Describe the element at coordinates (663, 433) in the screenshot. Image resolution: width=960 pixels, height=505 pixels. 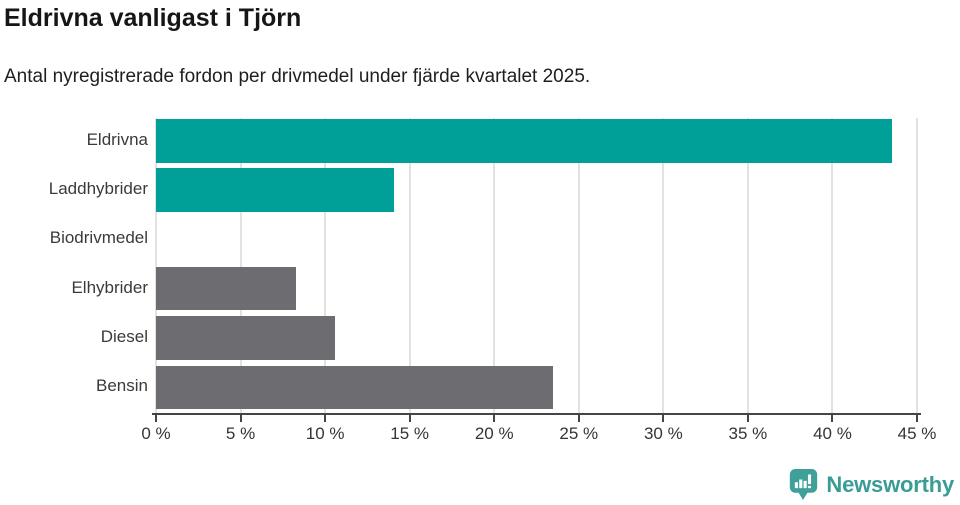
I see `x-tick-label: 30 %` at that location.